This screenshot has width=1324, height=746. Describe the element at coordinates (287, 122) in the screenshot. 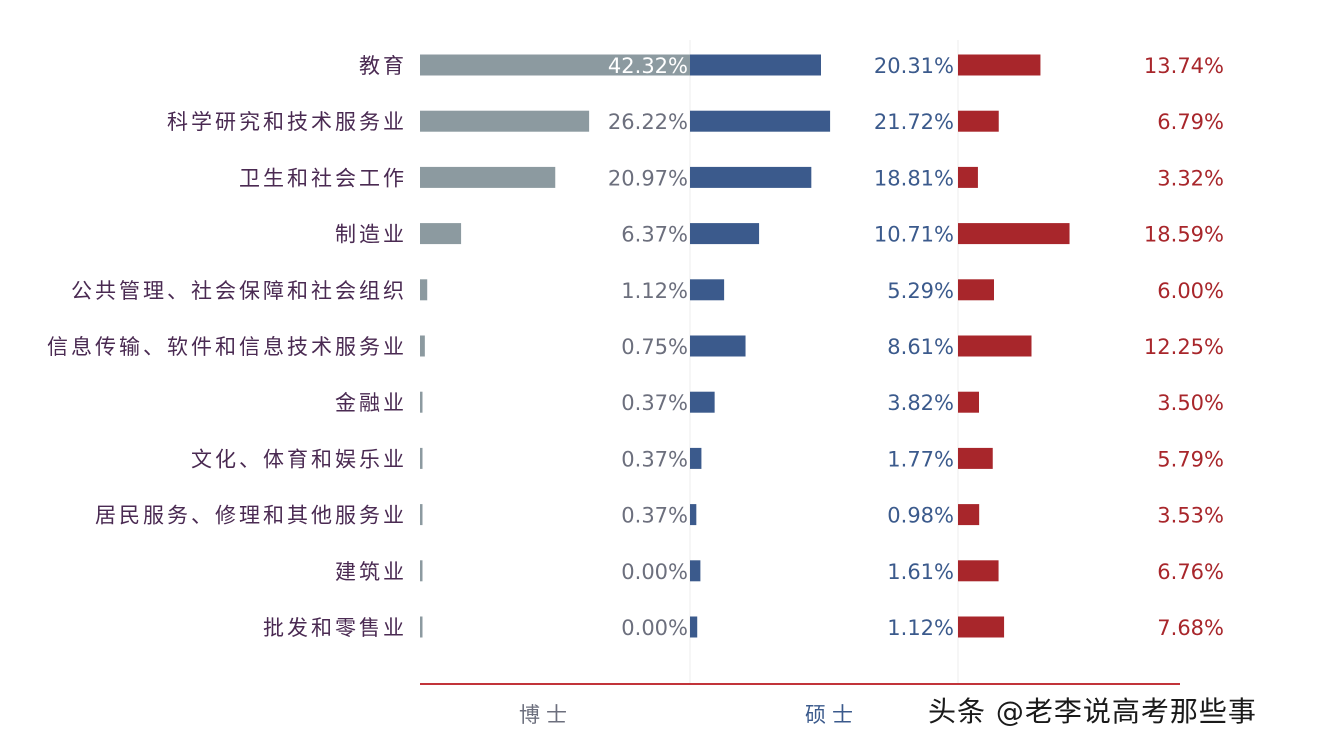

I see `category-label: 科学研究和技术服务业` at that location.